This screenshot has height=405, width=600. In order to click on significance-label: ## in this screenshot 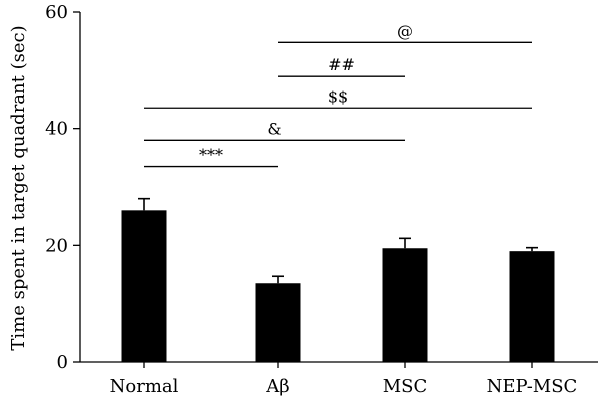, I will do `click(341, 64)`.